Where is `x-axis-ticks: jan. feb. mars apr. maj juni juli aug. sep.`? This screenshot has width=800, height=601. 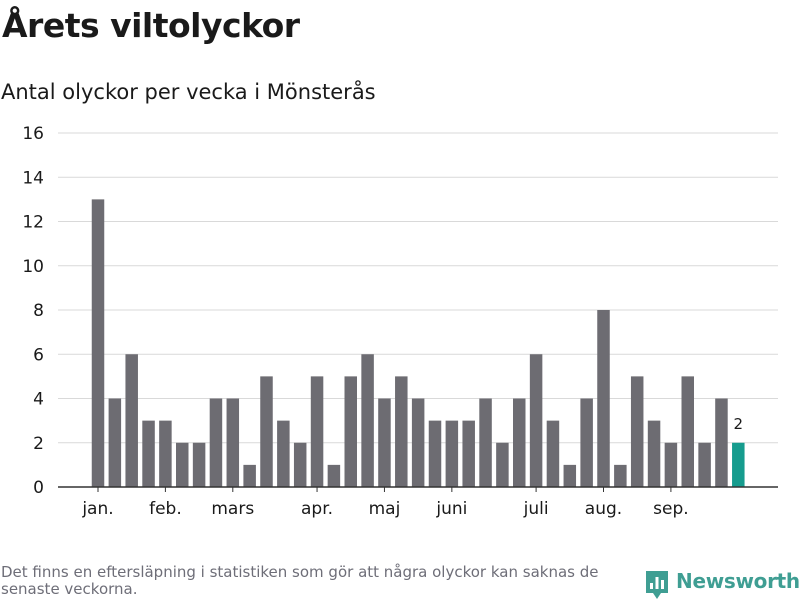 x-axis-ticks: jan. feb. mars apr. maj juni juli aug. sep. is located at coordinates (385, 503).